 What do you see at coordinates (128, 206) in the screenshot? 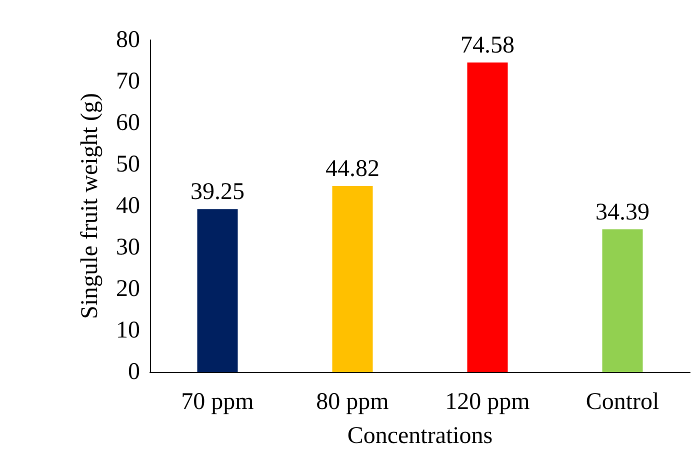
I see `y-tick-label: 40` at bounding box center [128, 206].